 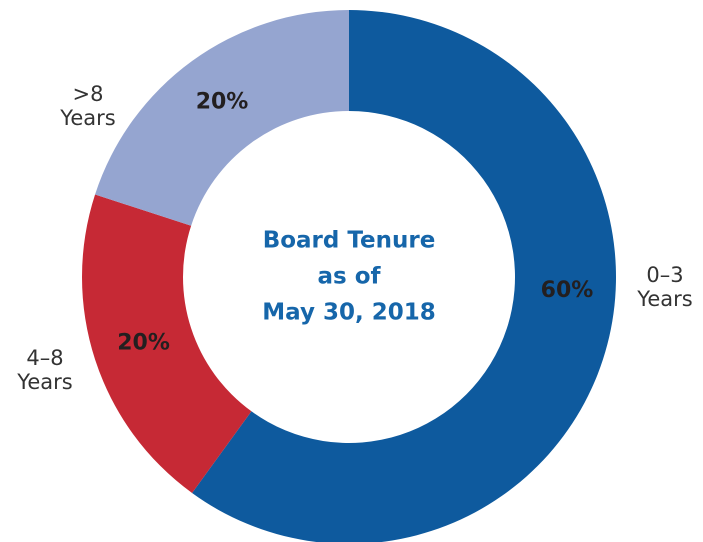 I want to click on chart-title: May 30, 2018, so click(x=348, y=313).